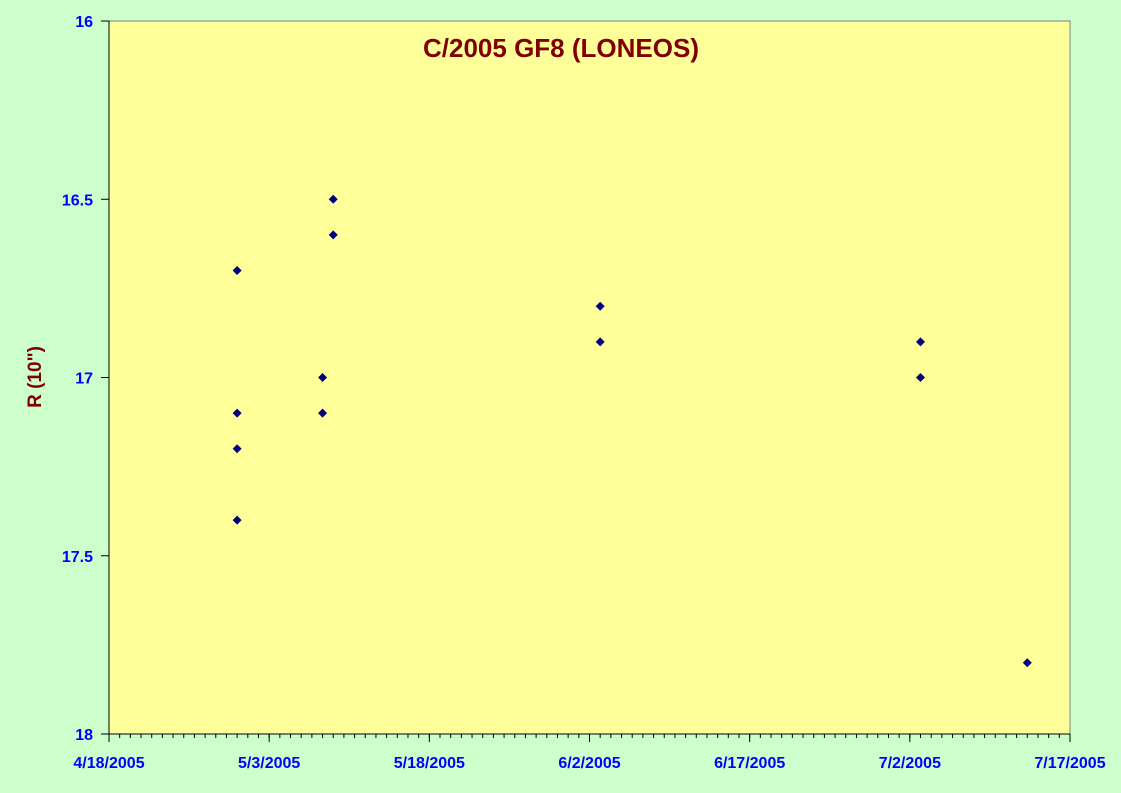 This screenshot has width=1121, height=793. Describe the element at coordinates (77, 557) in the screenshot. I see `y-tick-label: 17.5` at that location.